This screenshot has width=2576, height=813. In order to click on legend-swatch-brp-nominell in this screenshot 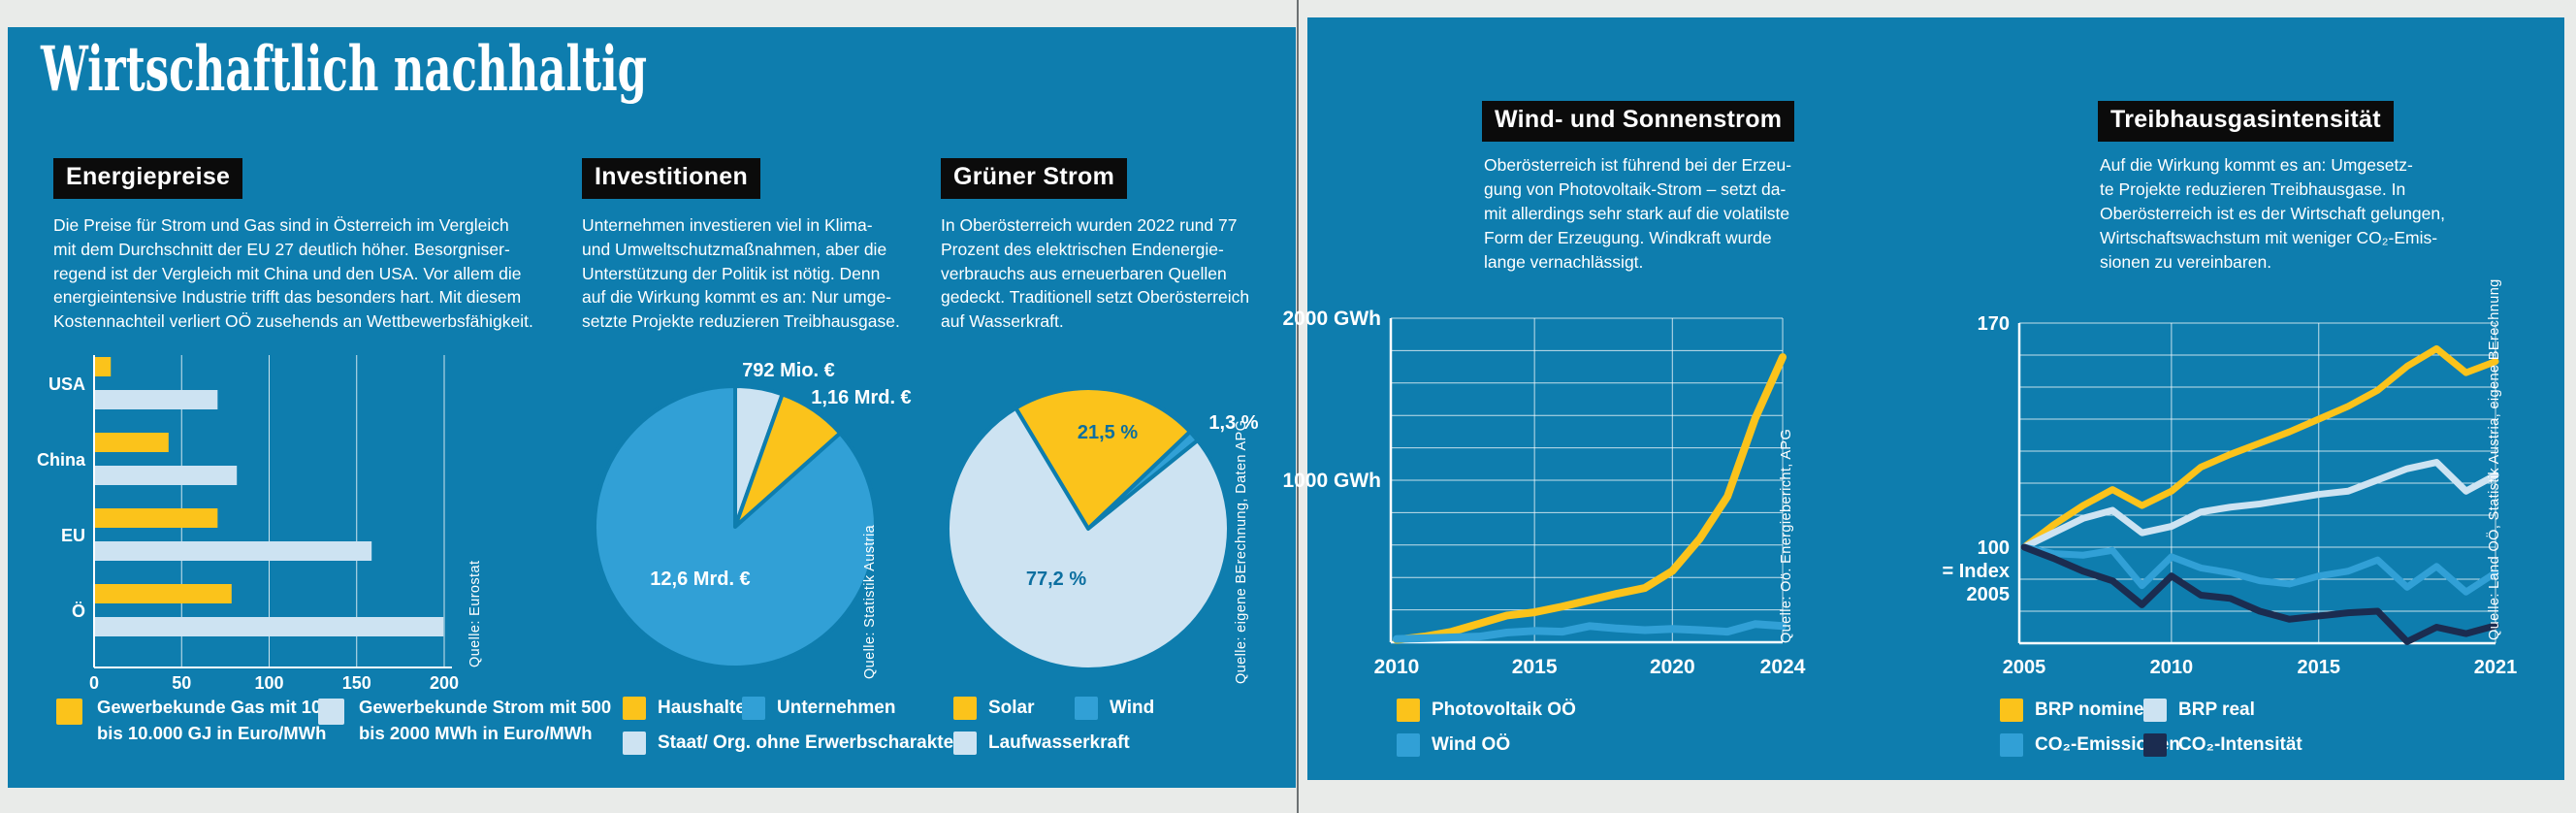, I will do `click(2011, 710)`.